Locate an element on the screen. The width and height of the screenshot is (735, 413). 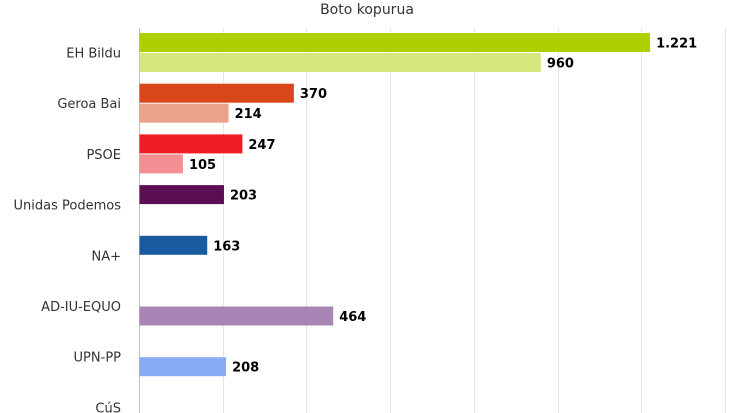
category-label-psoe: PSOE is located at coordinates (103, 155).